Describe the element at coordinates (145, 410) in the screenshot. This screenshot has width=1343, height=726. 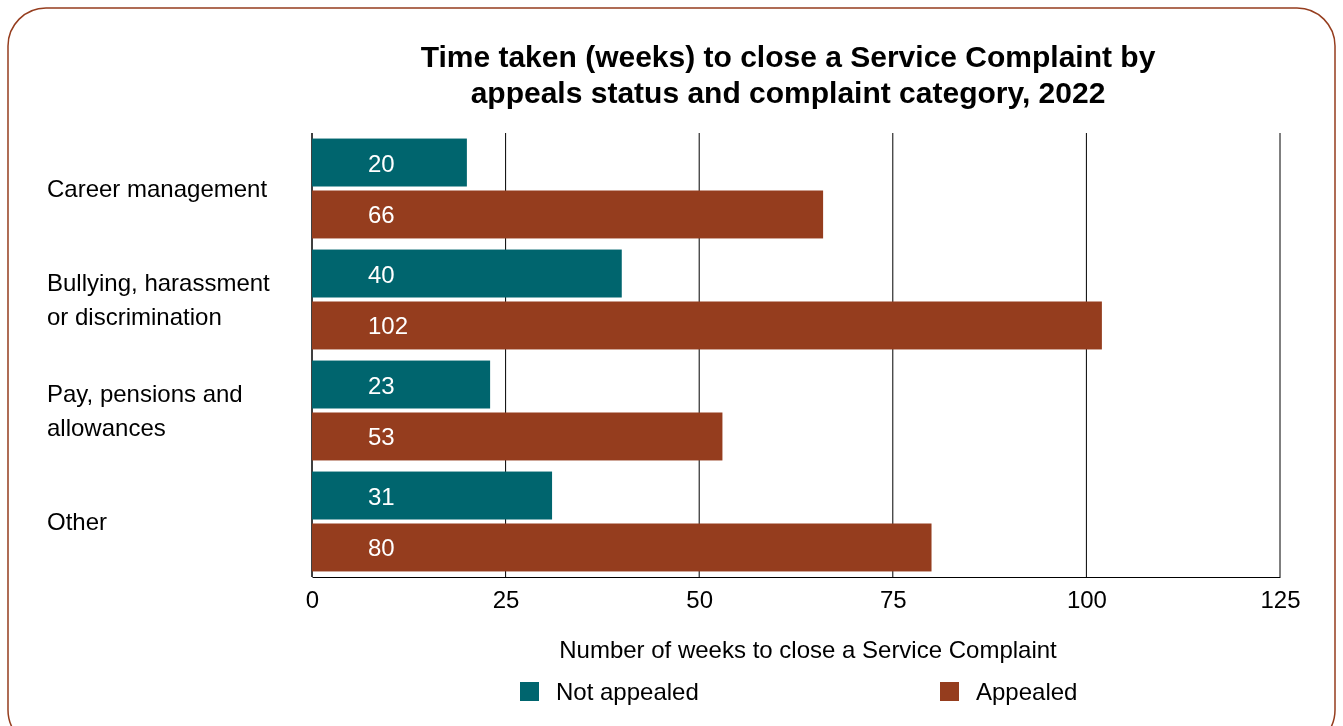
I see `y-tick-label: Pay, pensions and allowances` at that location.